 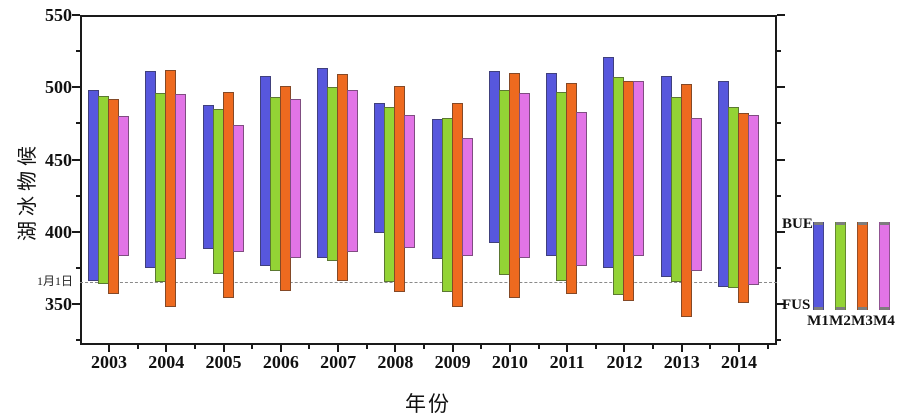 I want to click on legend-bar-m3, so click(x=862, y=266).